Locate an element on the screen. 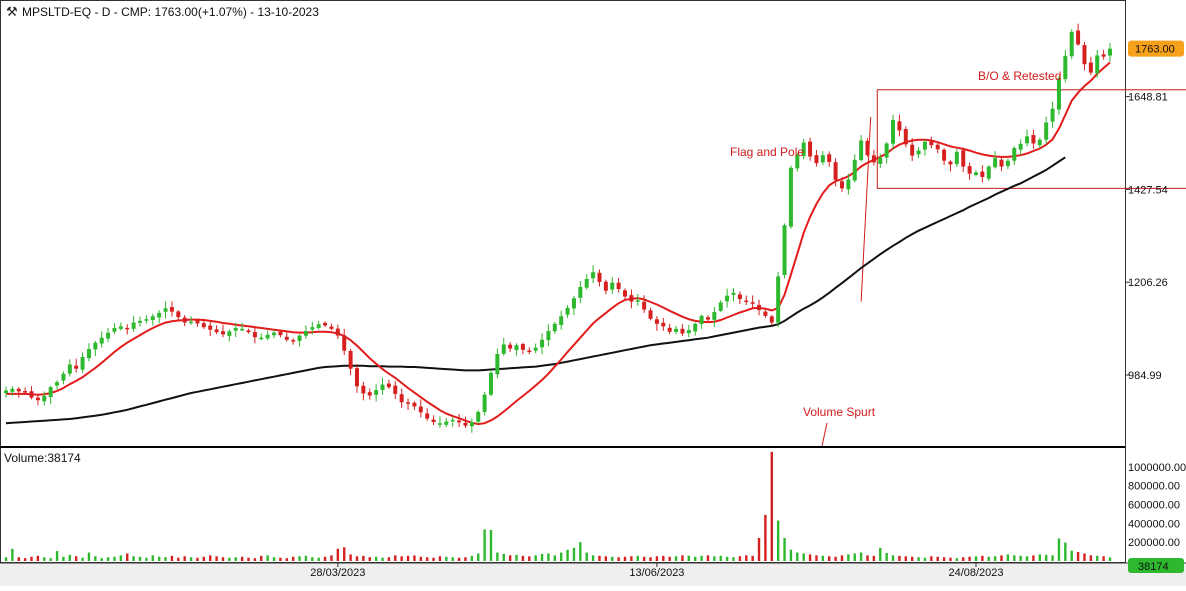 The image size is (1186, 591). date-tick-label: 13/06/2023 is located at coordinates (656, 573).